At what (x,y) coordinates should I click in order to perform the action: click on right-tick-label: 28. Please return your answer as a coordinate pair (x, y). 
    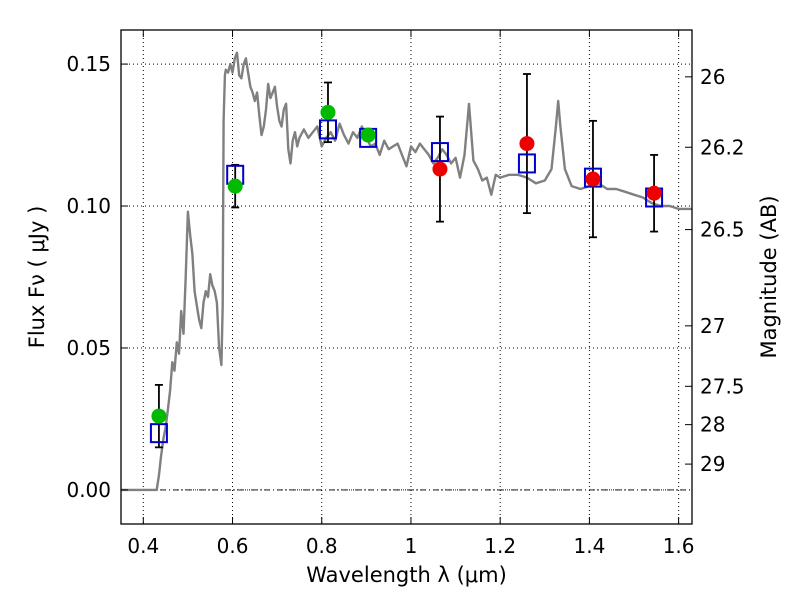
    Looking at the image, I should click on (712, 425).